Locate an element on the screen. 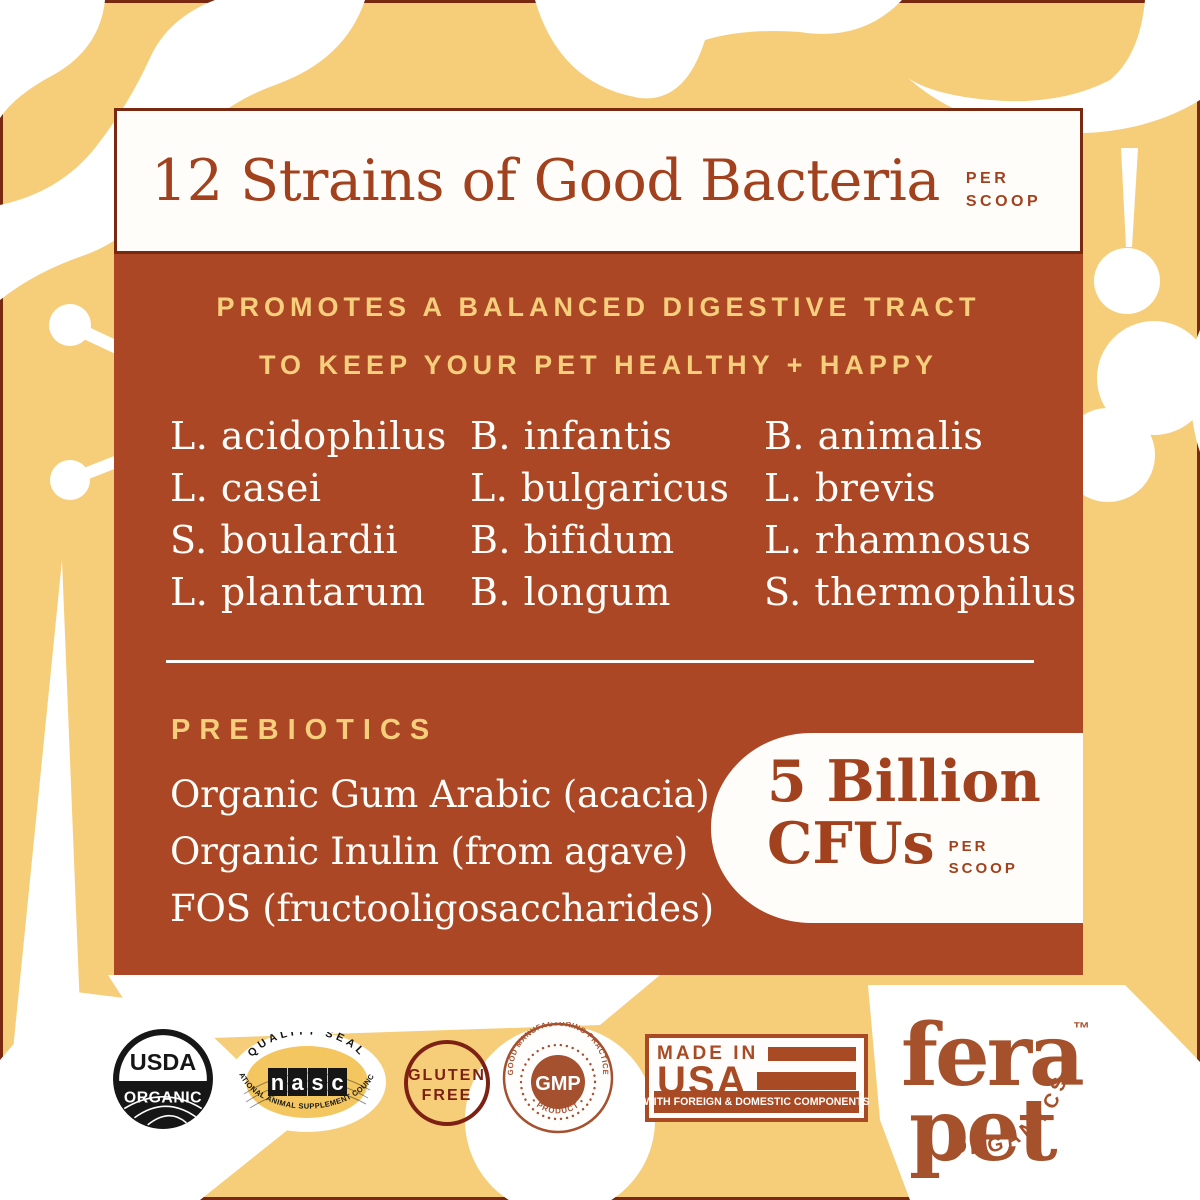  logo-word-pet: pet is located at coordinates (983, 1130).